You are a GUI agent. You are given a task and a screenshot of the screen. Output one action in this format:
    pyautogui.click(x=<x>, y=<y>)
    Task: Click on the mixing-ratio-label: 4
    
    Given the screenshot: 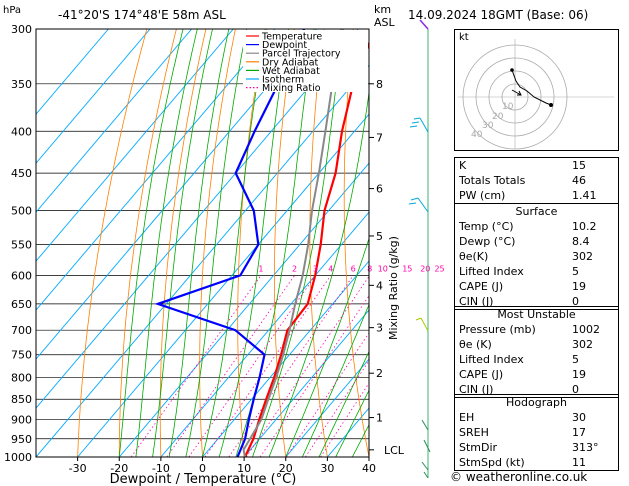 What is the action you would take?
    pyautogui.click(x=330, y=268)
    